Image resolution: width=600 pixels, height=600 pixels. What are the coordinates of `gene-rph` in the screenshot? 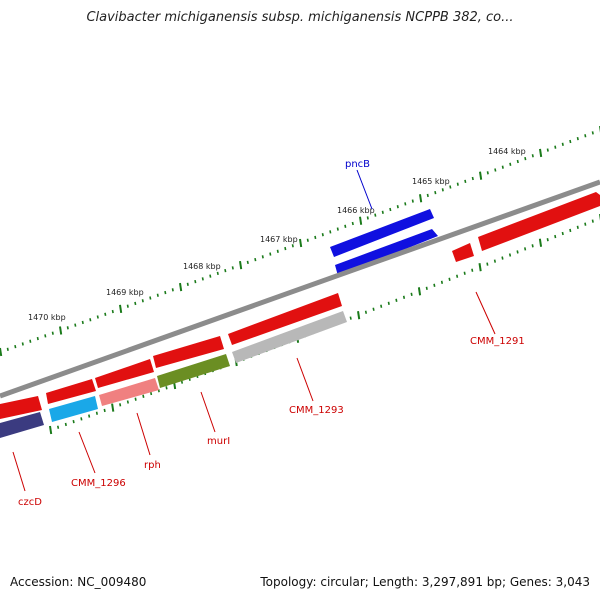 It's located at (129, 392).